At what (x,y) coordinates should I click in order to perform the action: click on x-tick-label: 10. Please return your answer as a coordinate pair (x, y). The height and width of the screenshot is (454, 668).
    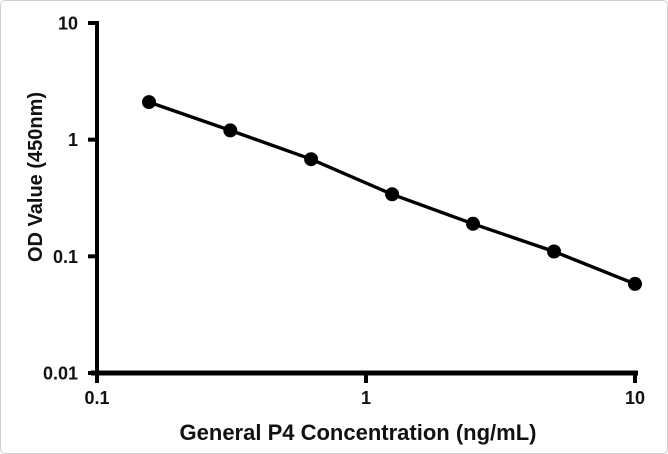
    Looking at the image, I should click on (635, 398).